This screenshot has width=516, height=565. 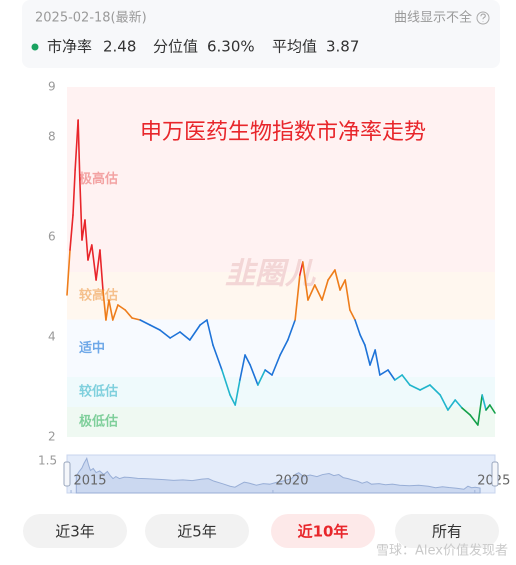 What do you see at coordinates (433, 18) in the screenshot?
I see `note: 曲线显示不全` at bounding box center [433, 18].